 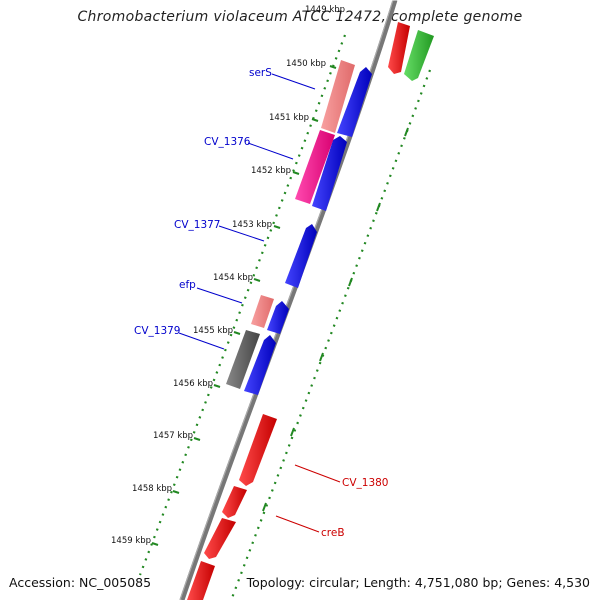 What do you see at coordinates (152, 489) in the screenshot?
I see `ruler-tick-1458: 1458 kbp` at bounding box center [152, 489].